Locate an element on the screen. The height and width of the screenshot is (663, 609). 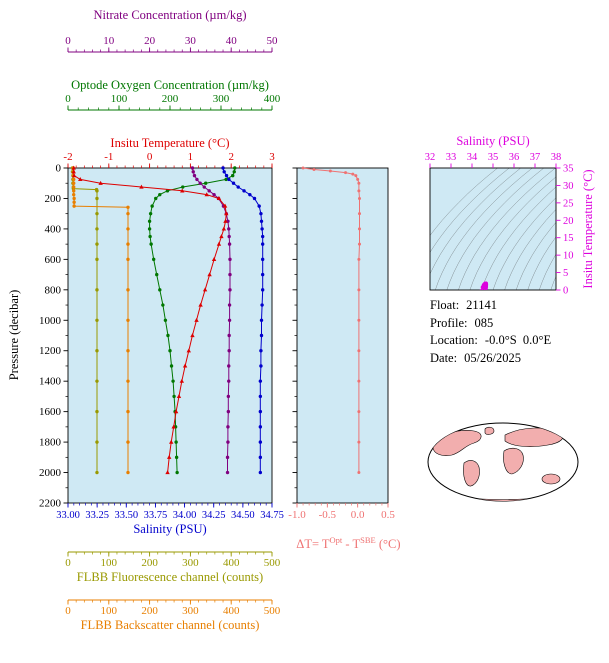
backscatter-axis-title: FLBB Backscatter channel (counts) is located at coordinates (170, 625).